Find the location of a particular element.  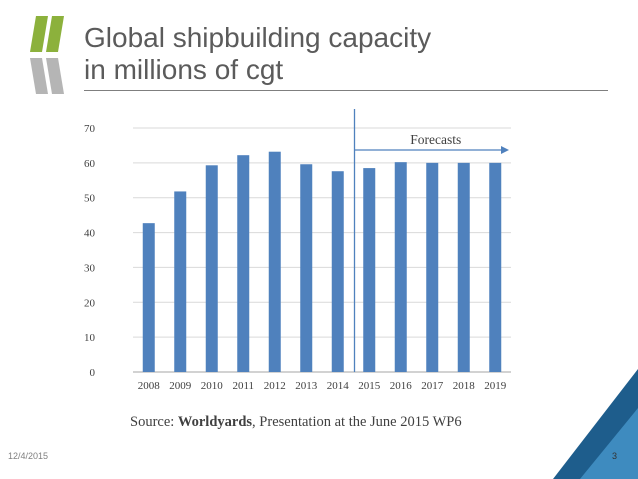

title-line-2: in millions of cgt is located at coordinates (184, 69).